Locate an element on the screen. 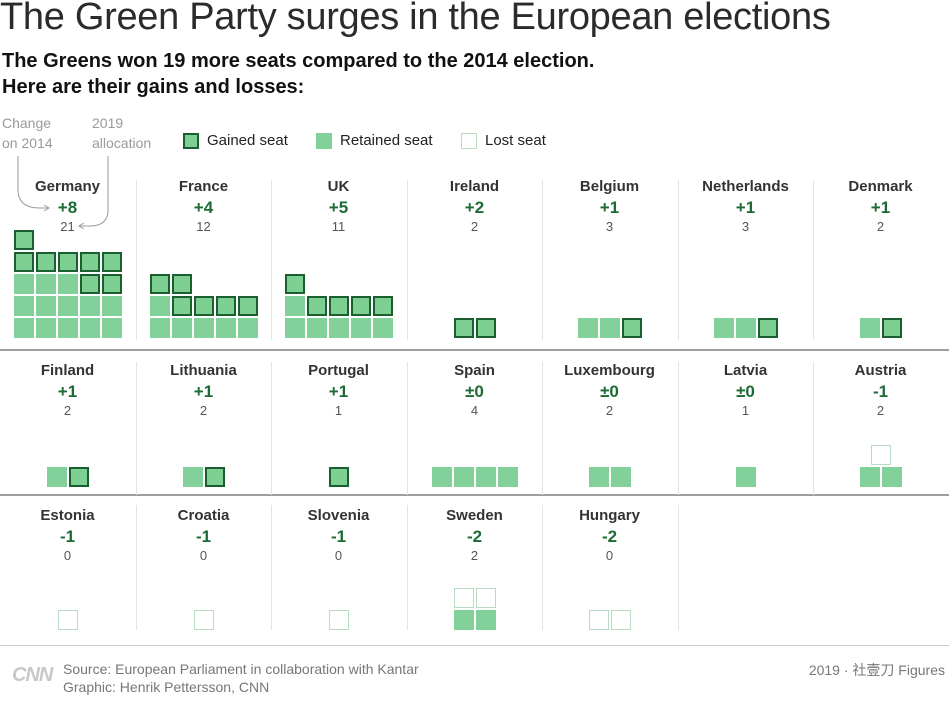 Image resolution: width=949 pixels, height=707 pixels. legend-retained-swatch is located at coordinates (324, 140).